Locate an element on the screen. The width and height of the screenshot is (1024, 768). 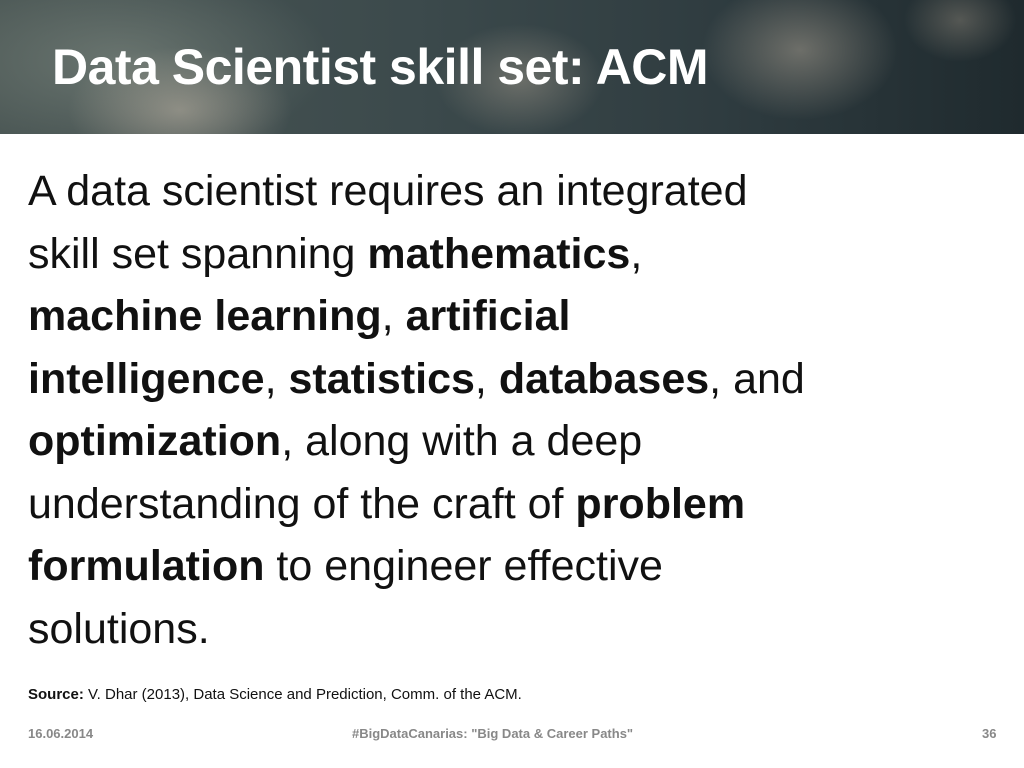
body-line: A data scientist requires an integrated is located at coordinates (416, 191).